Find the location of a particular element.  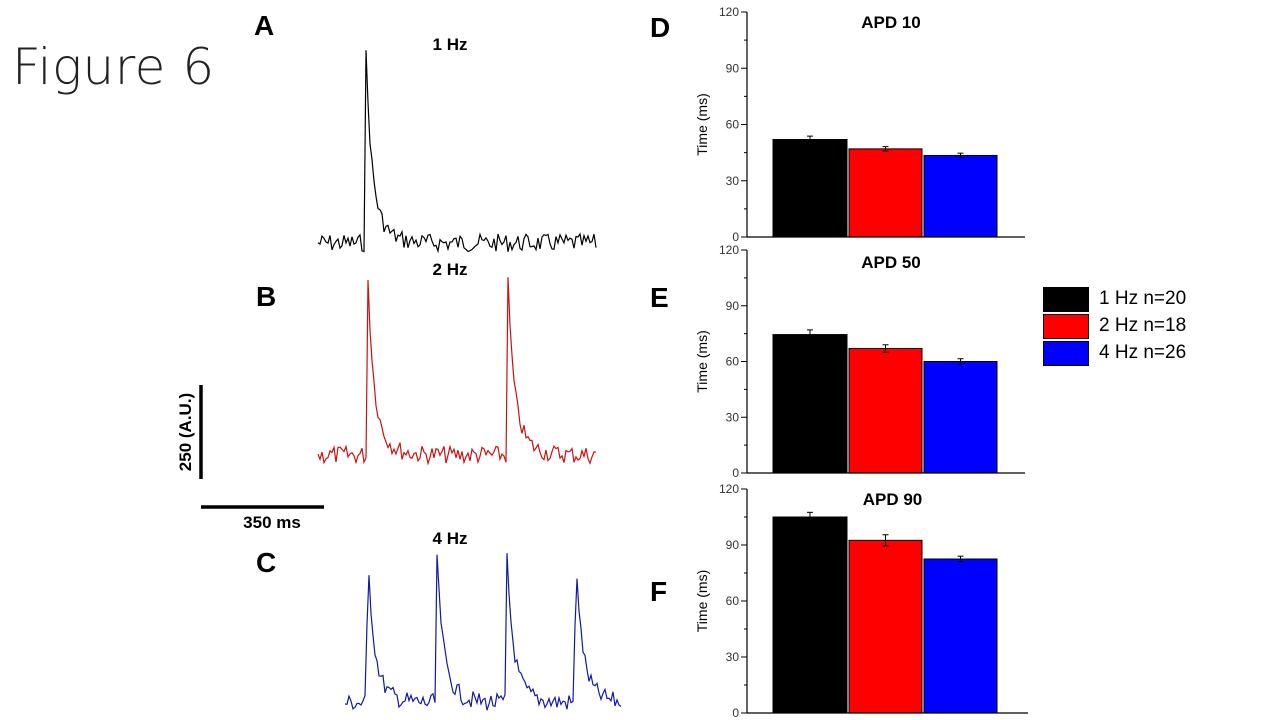

trace-2hz is located at coordinates (456, 371).